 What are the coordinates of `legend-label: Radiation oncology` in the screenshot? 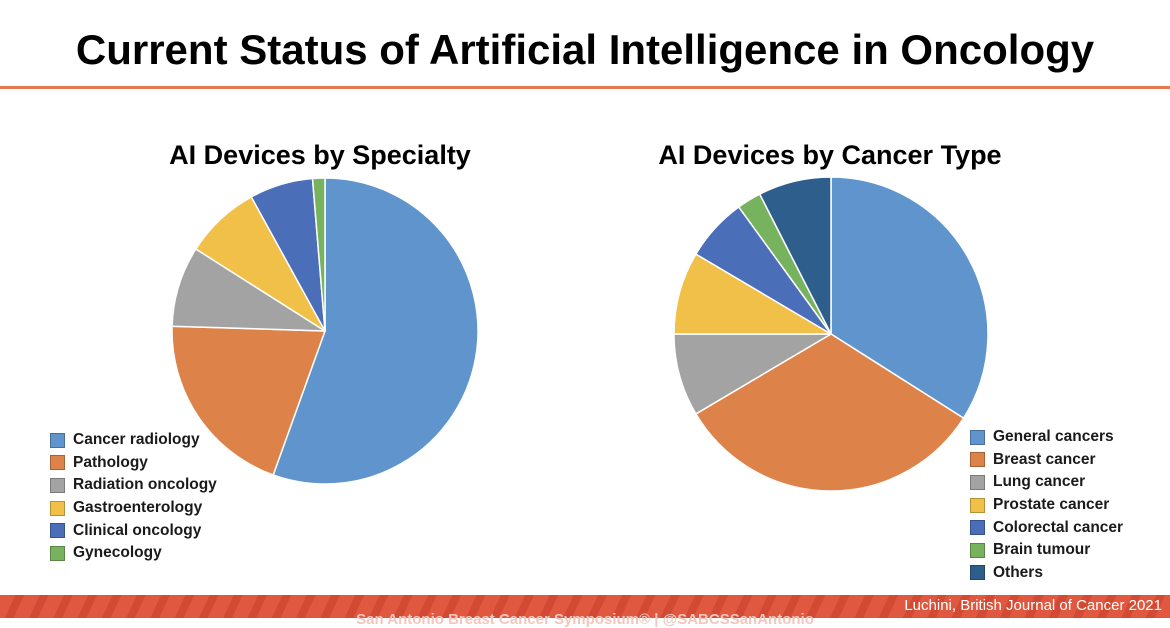 It's located at (145, 485).